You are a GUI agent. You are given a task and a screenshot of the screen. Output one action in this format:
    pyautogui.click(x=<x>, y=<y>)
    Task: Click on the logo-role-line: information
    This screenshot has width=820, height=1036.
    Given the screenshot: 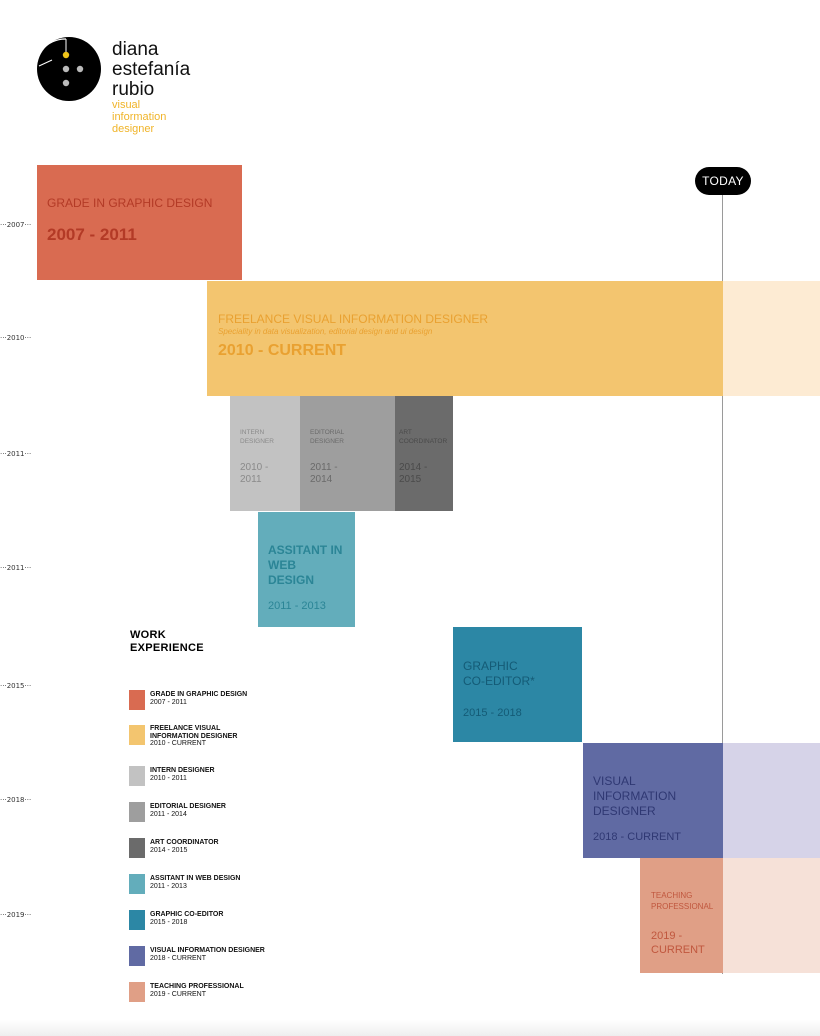 What is the action you would take?
    pyautogui.click(x=139, y=117)
    